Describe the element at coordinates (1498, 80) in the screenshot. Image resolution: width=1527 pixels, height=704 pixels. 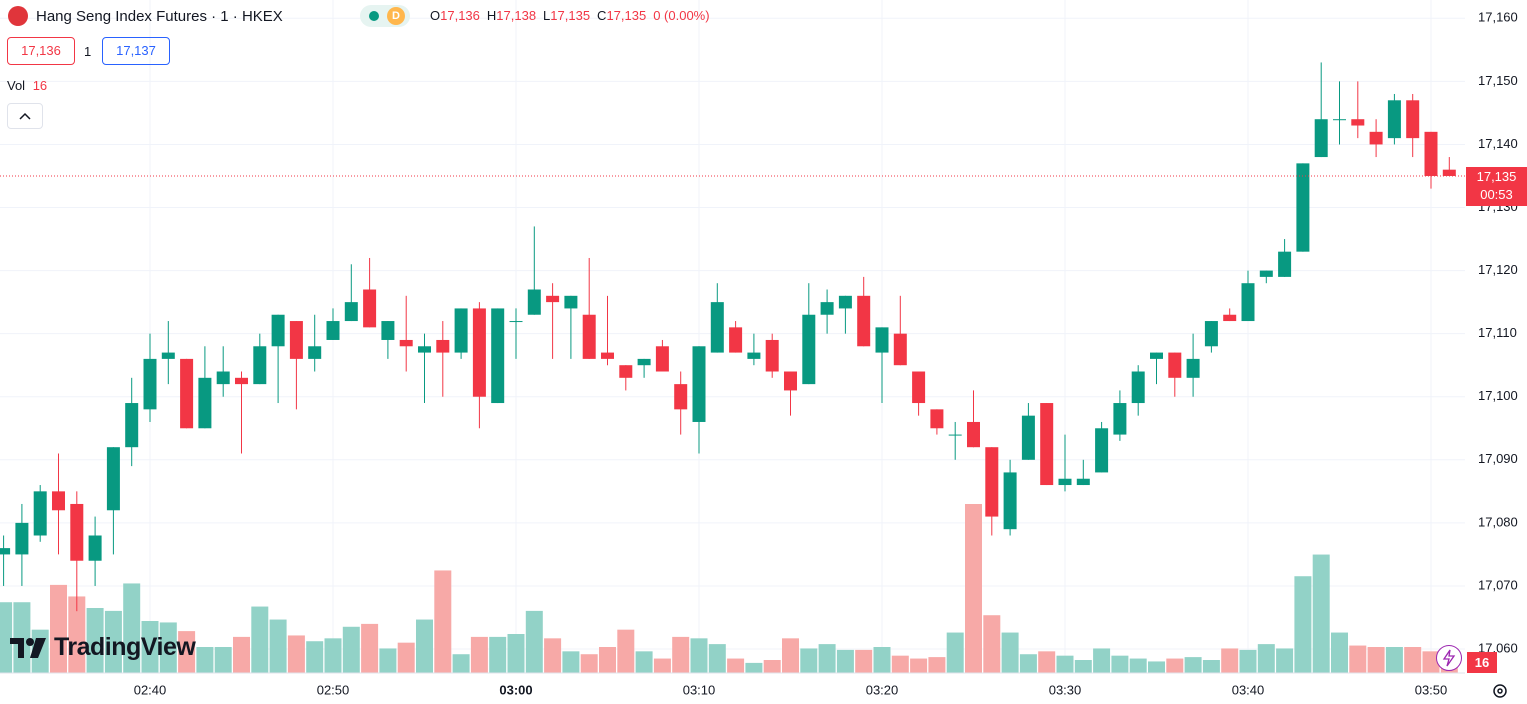
I see `y-tick-label: 17,150` at that location.